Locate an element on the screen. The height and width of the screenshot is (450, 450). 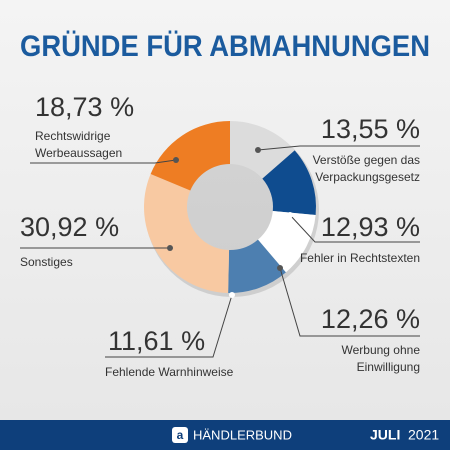
category-label: Fehler in Rechtstexten is located at coordinates (359, 258).